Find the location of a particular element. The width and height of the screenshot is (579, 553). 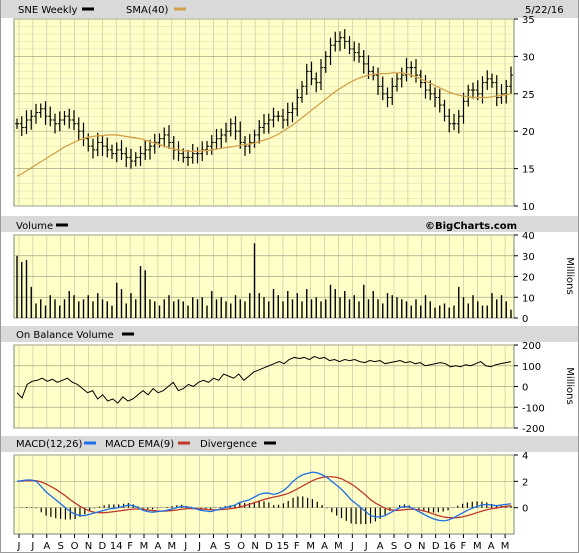

y-tick-label: 40 is located at coordinates (528, 236).